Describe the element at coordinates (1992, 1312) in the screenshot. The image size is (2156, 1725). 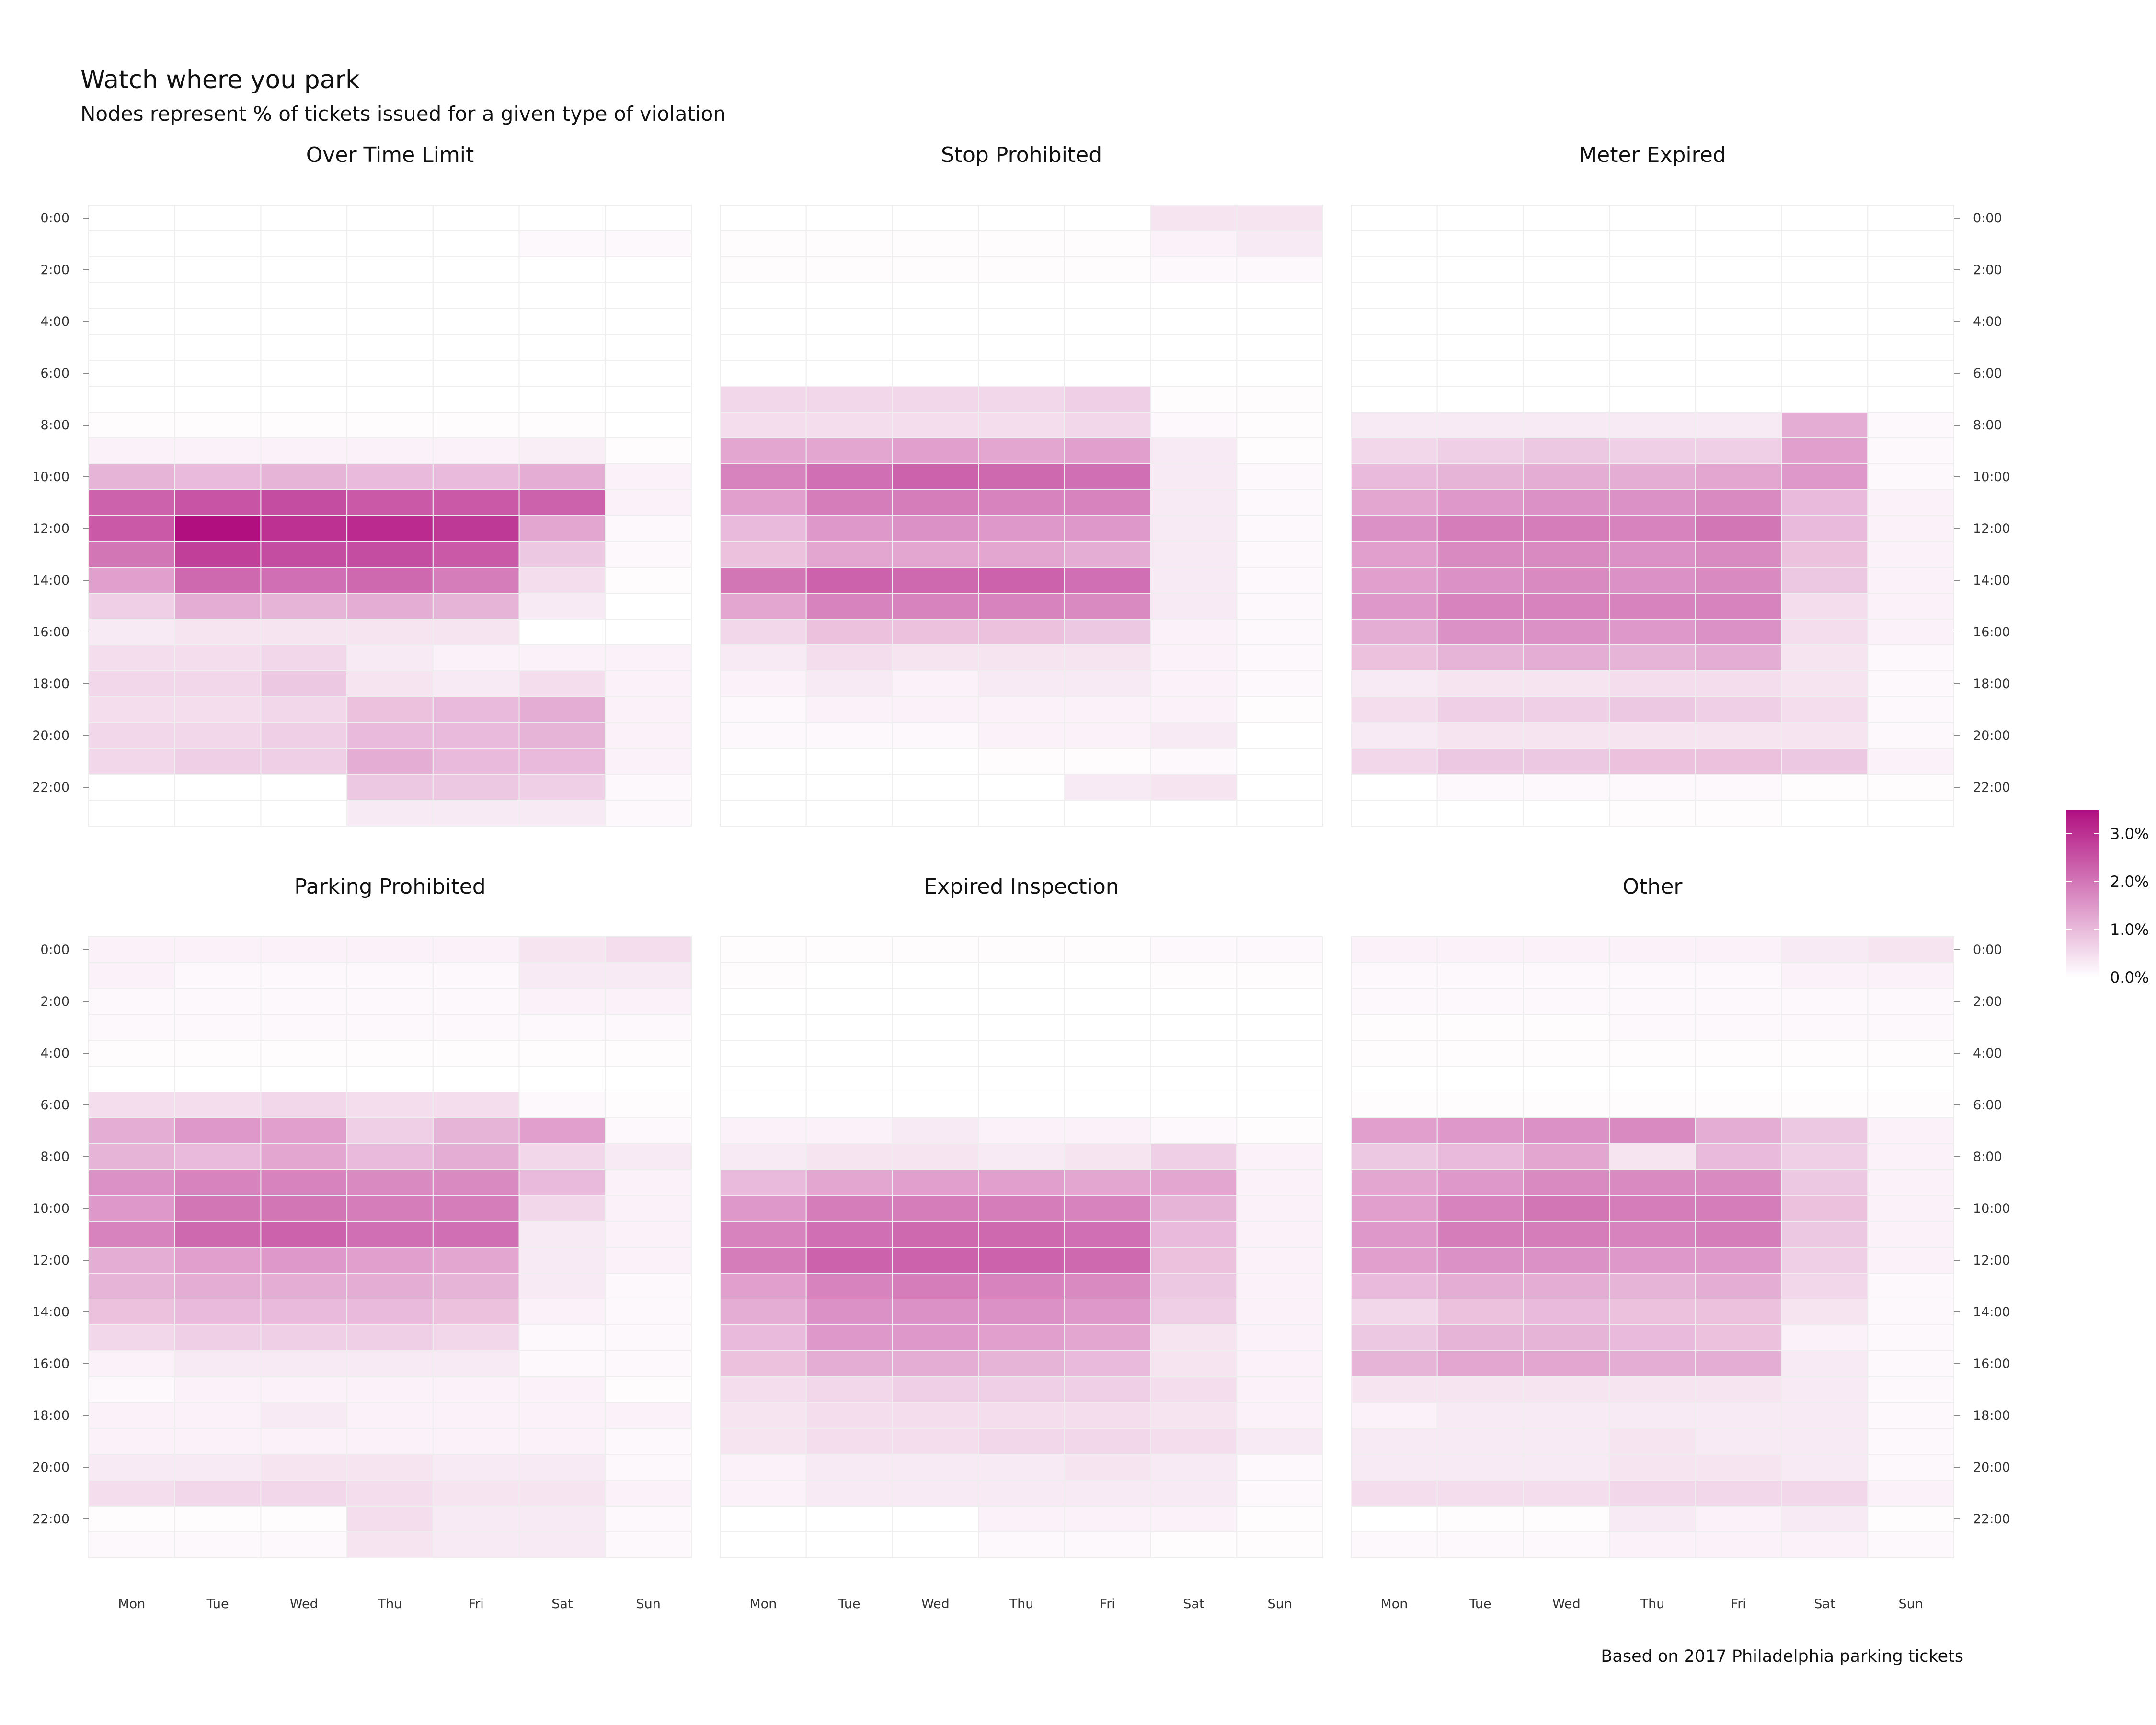
I see `hour-tick-label: 14:00` at that location.